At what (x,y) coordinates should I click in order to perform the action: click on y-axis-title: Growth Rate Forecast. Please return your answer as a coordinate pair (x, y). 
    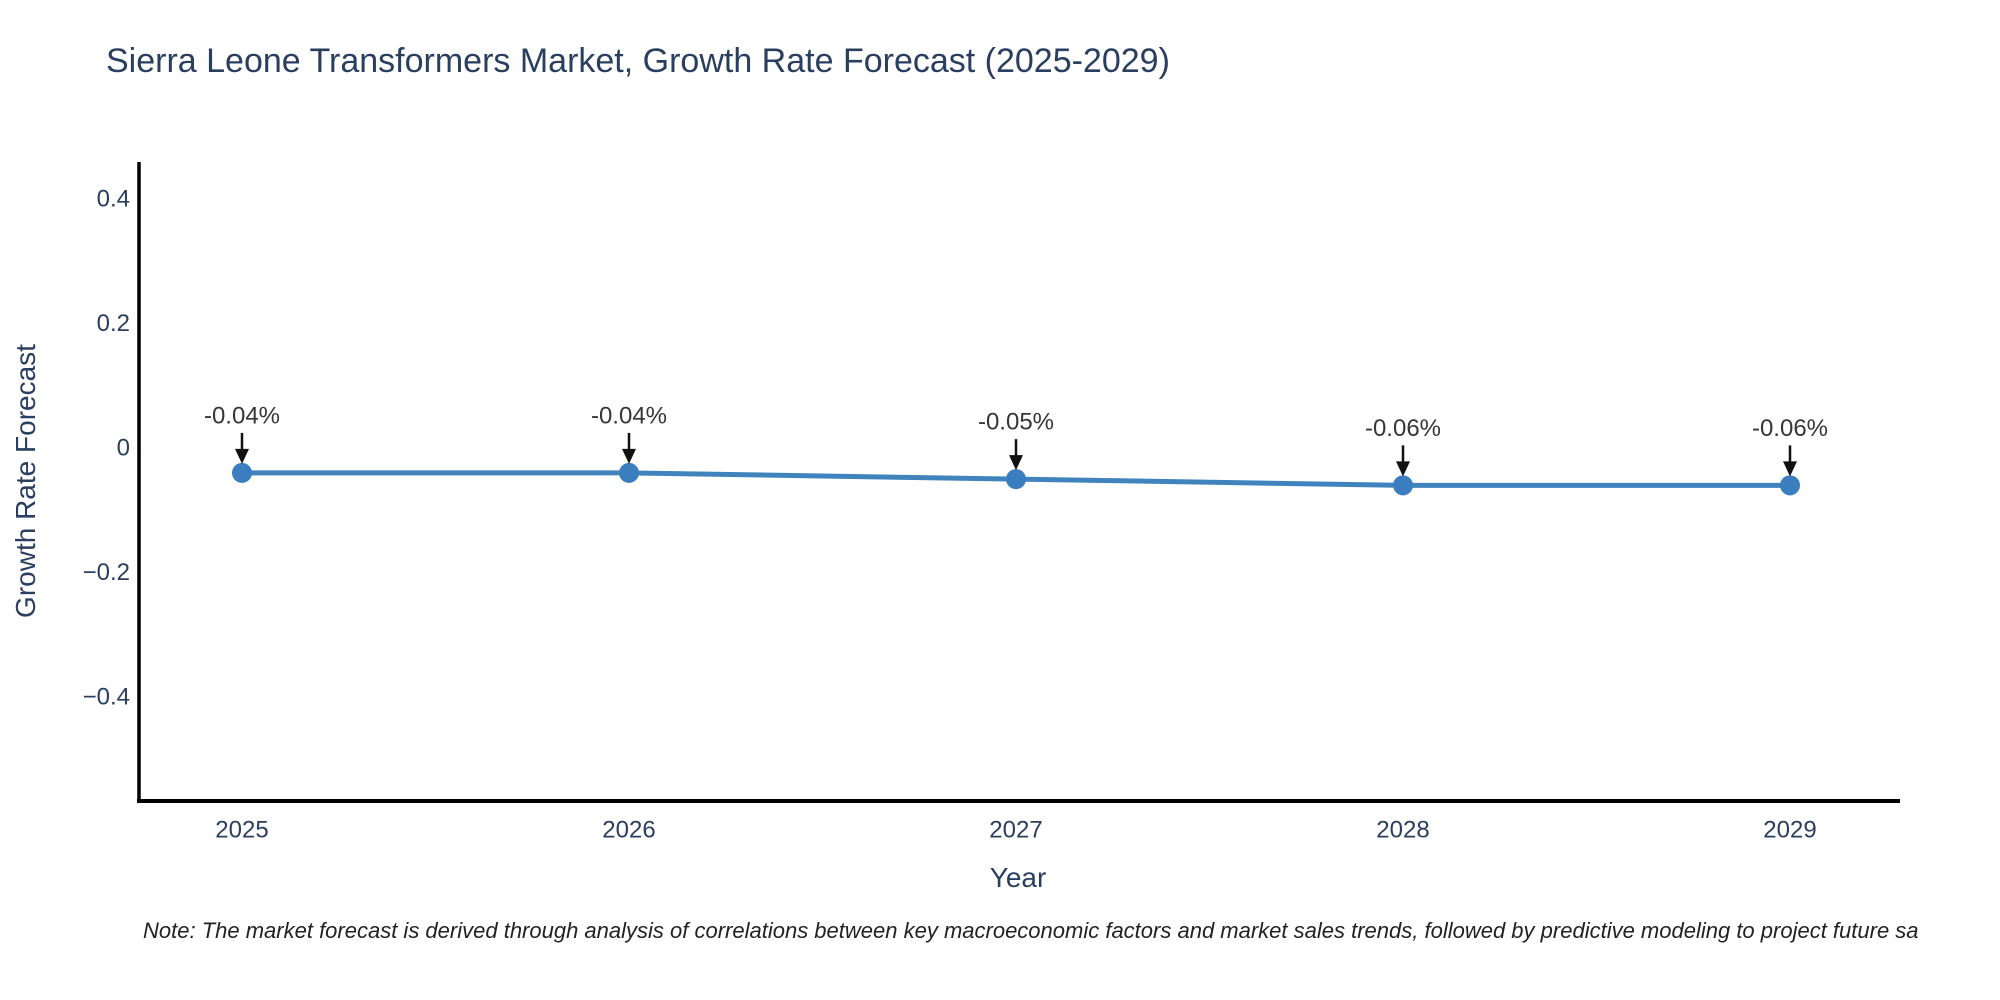
    Looking at the image, I should click on (25, 481).